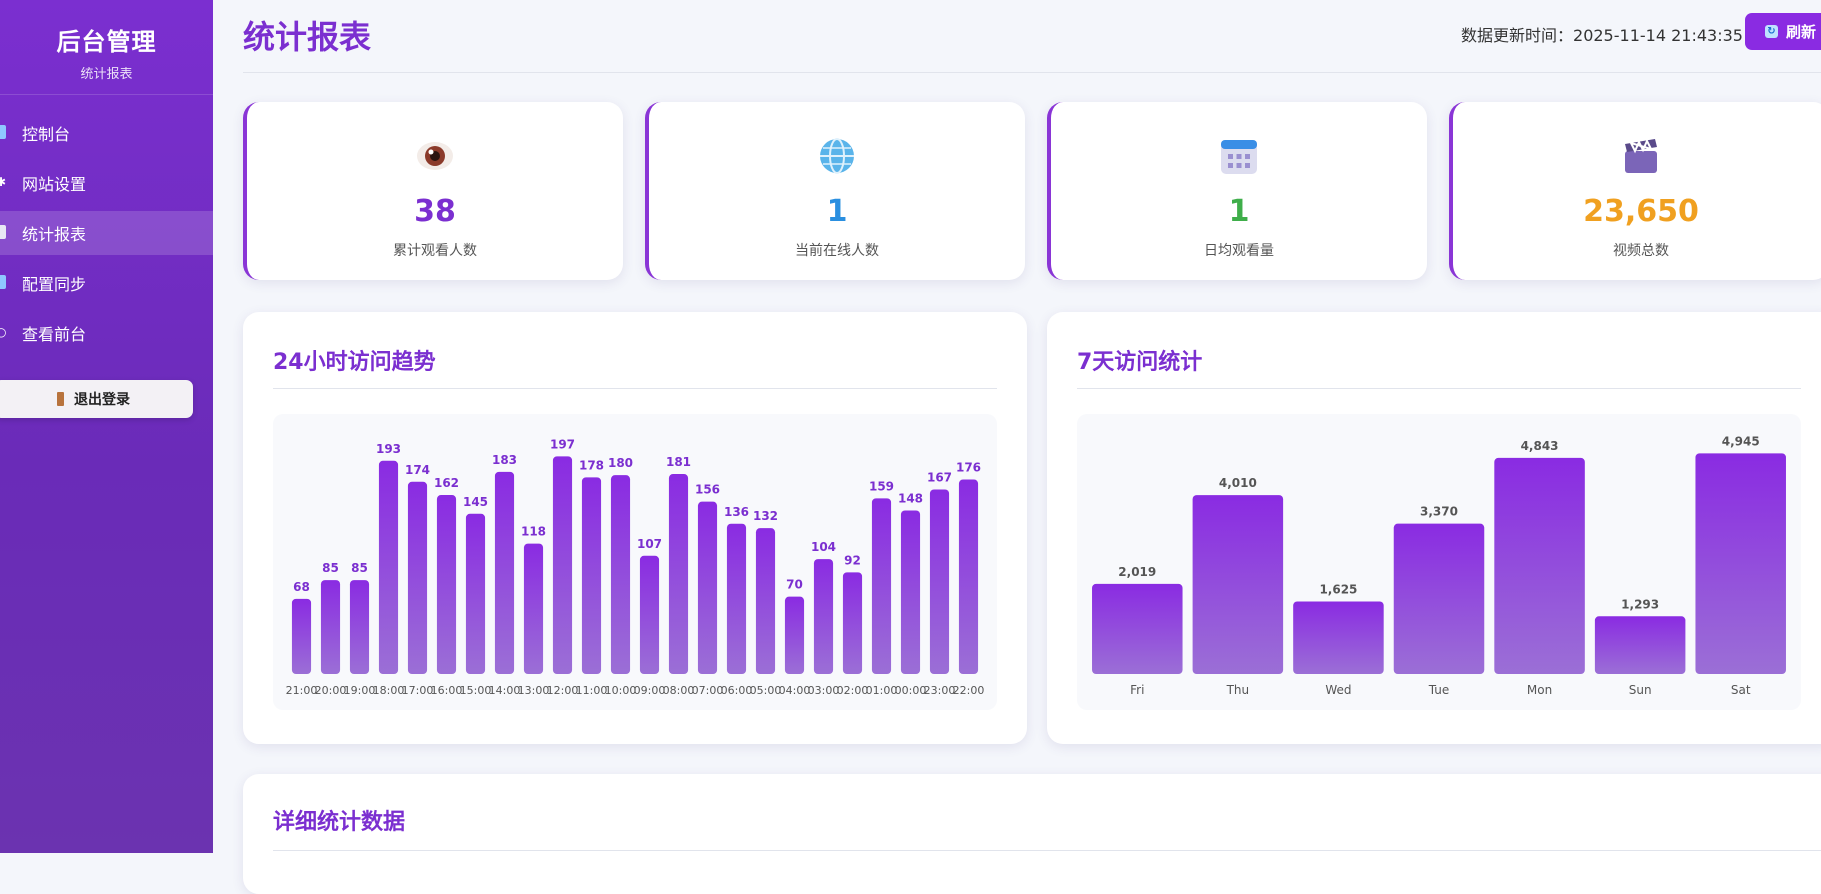 The height and width of the screenshot is (894, 1821). What do you see at coordinates (1540, 446) in the screenshot?
I see `data-label: 4,843` at bounding box center [1540, 446].